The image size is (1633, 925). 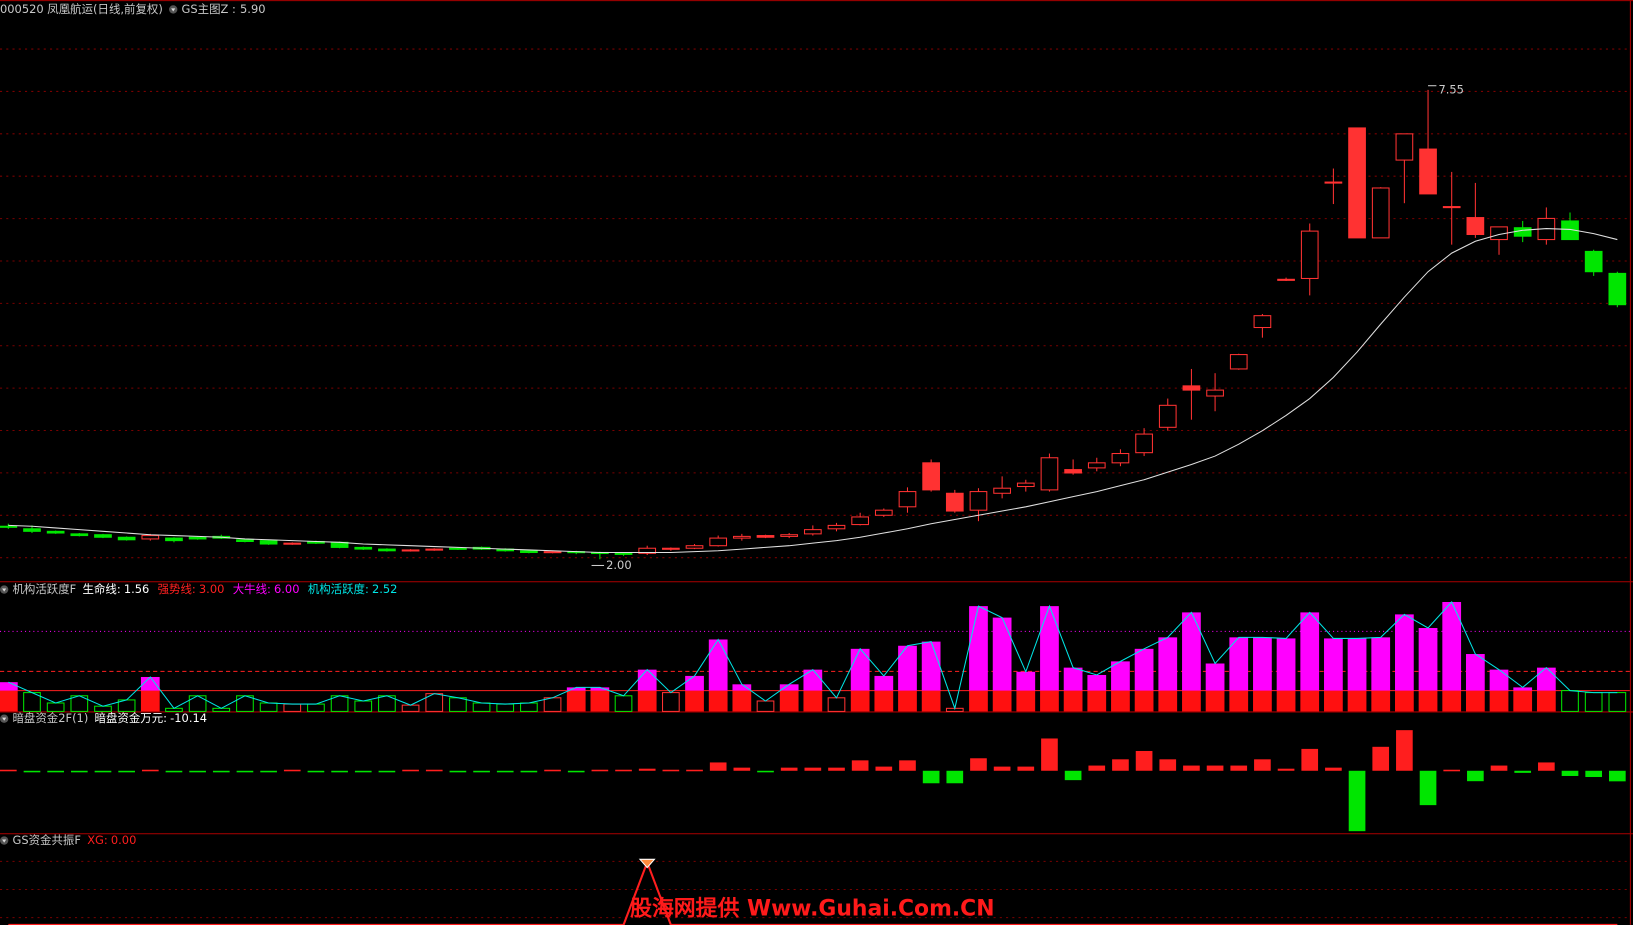 I want to click on series-name: 机构活跃度:, so click(x=338, y=589).